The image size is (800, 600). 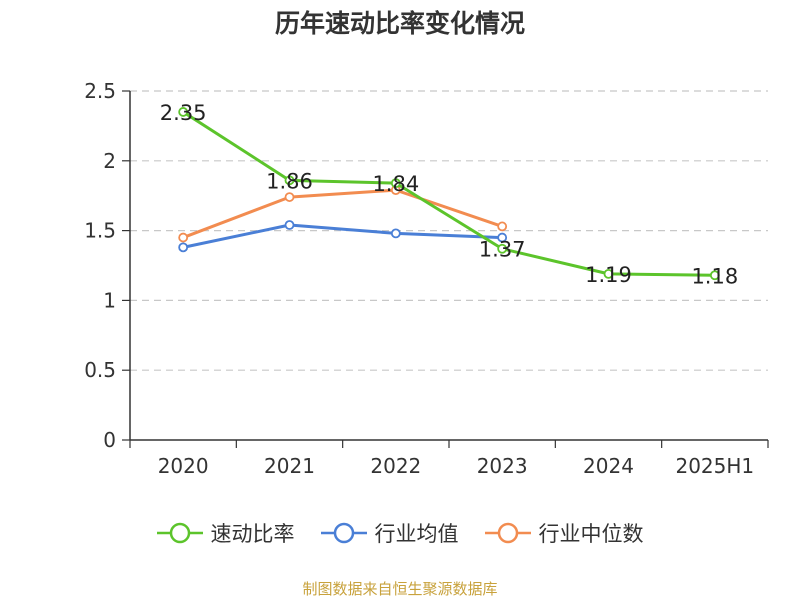 I want to click on x-tick-label: 2021, so click(x=289, y=466).